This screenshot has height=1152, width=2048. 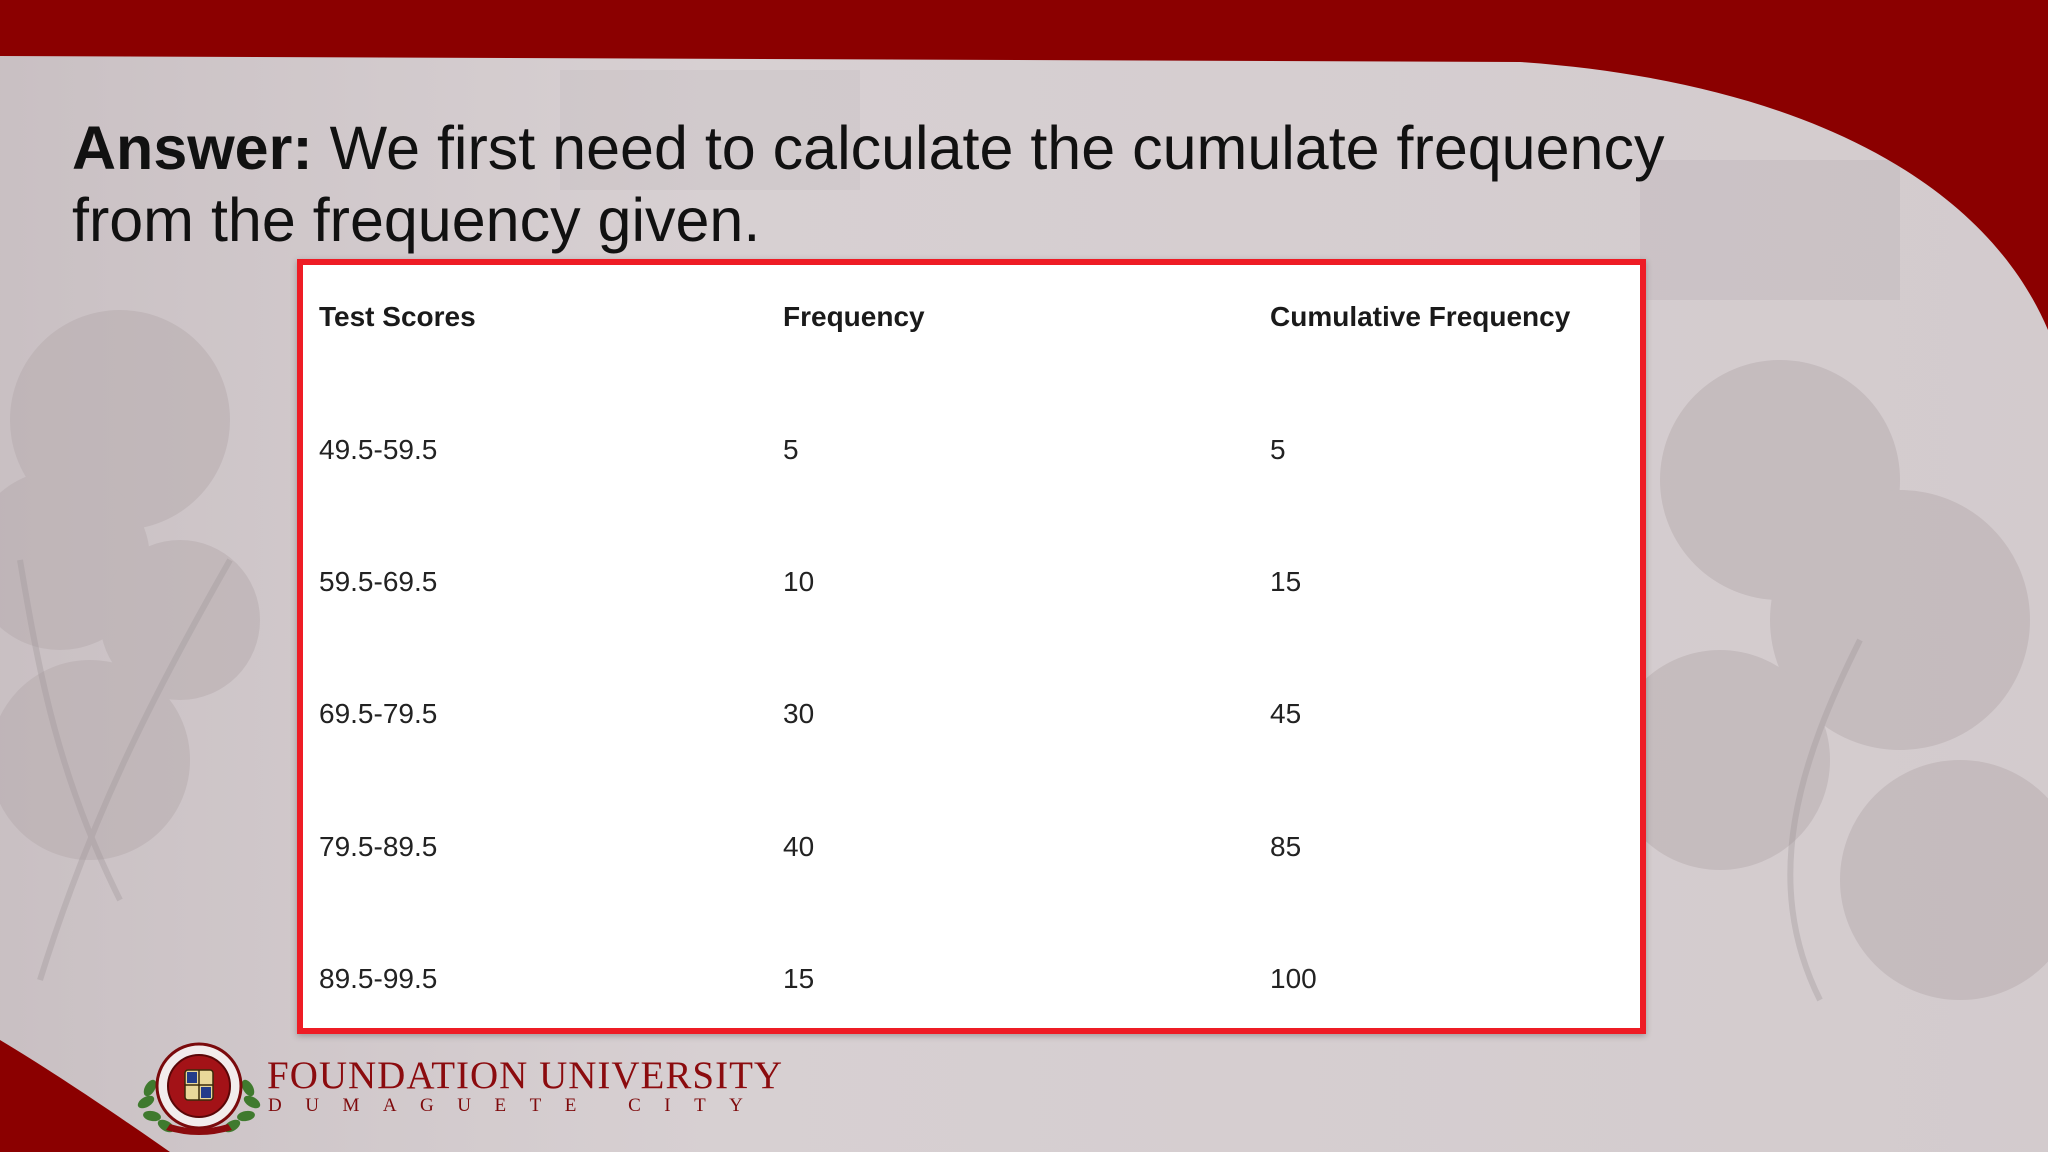 What do you see at coordinates (971, 847) in the screenshot?
I see `table-row: 79.5-89.5 40 85` at bounding box center [971, 847].